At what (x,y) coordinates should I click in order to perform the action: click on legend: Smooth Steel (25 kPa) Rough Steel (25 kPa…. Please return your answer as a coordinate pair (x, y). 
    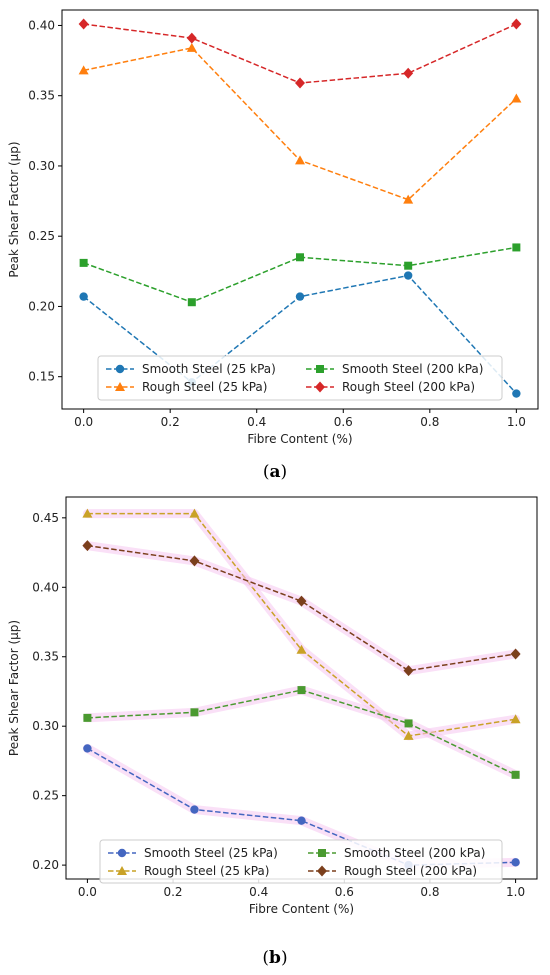
    Looking at the image, I should click on (301, 861).